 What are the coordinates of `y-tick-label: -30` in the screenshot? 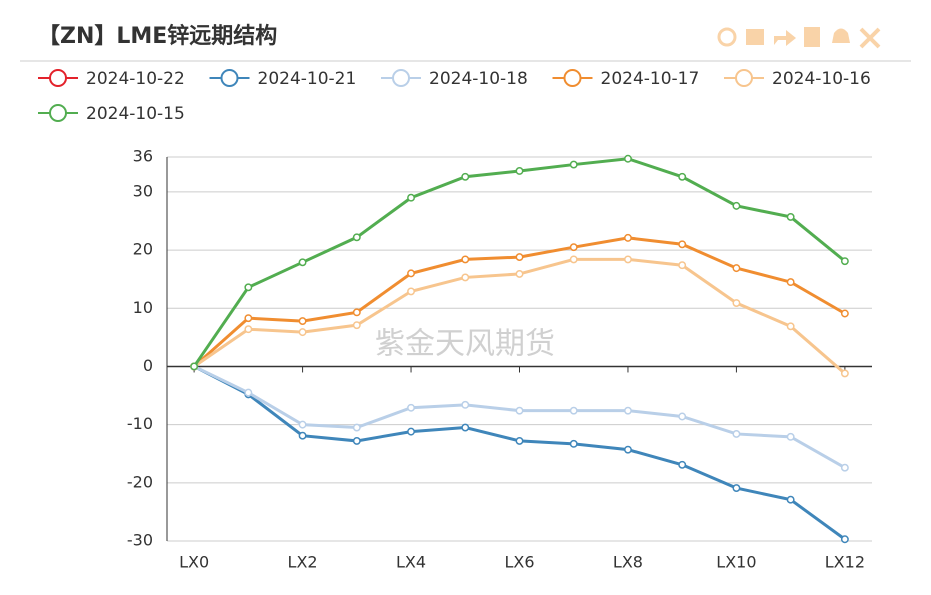 It's located at (140, 540).